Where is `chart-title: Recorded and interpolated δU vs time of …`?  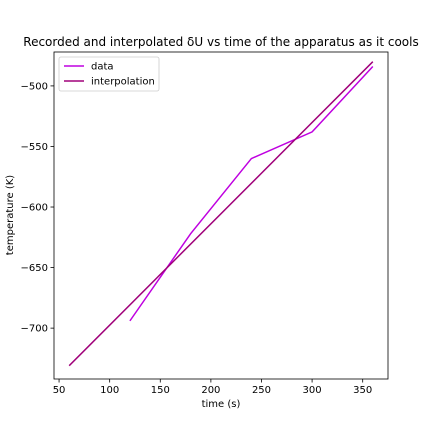
chart-title: Recorded and interpolated δU vs time of … is located at coordinates (220, 42).